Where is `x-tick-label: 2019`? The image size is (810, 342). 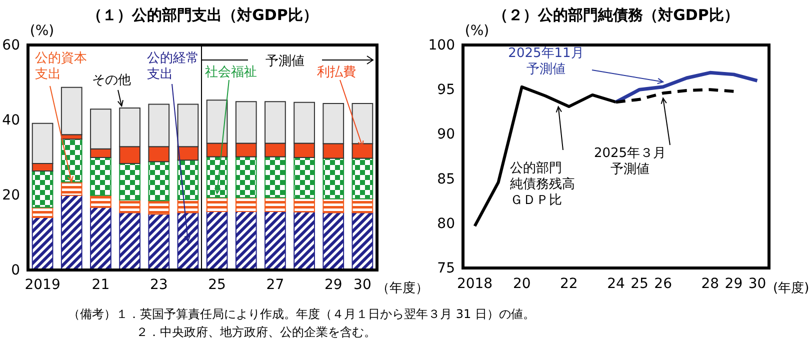 x-tick-label: 2019 is located at coordinates (42, 284).